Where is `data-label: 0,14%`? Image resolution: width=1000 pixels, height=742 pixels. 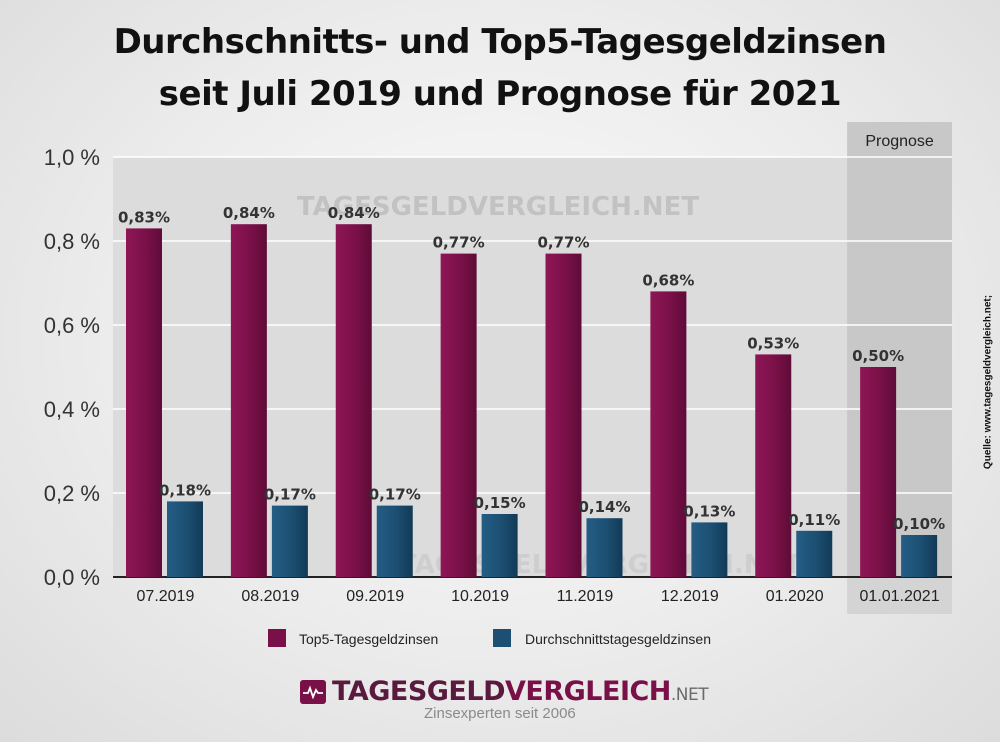
data-label: 0,14% is located at coordinates (604, 507).